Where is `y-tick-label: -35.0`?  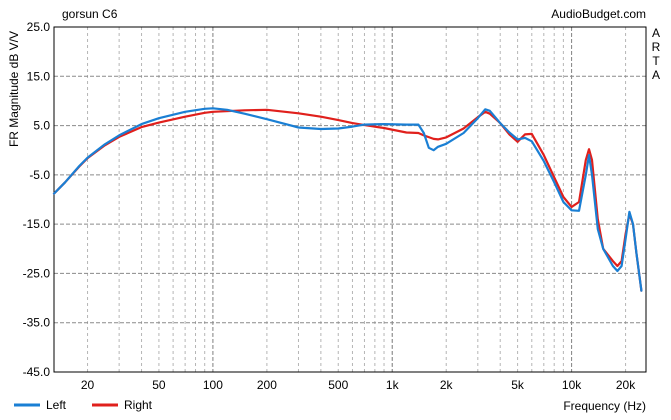
y-tick-label: -35.0 is located at coordinates (37, 323).